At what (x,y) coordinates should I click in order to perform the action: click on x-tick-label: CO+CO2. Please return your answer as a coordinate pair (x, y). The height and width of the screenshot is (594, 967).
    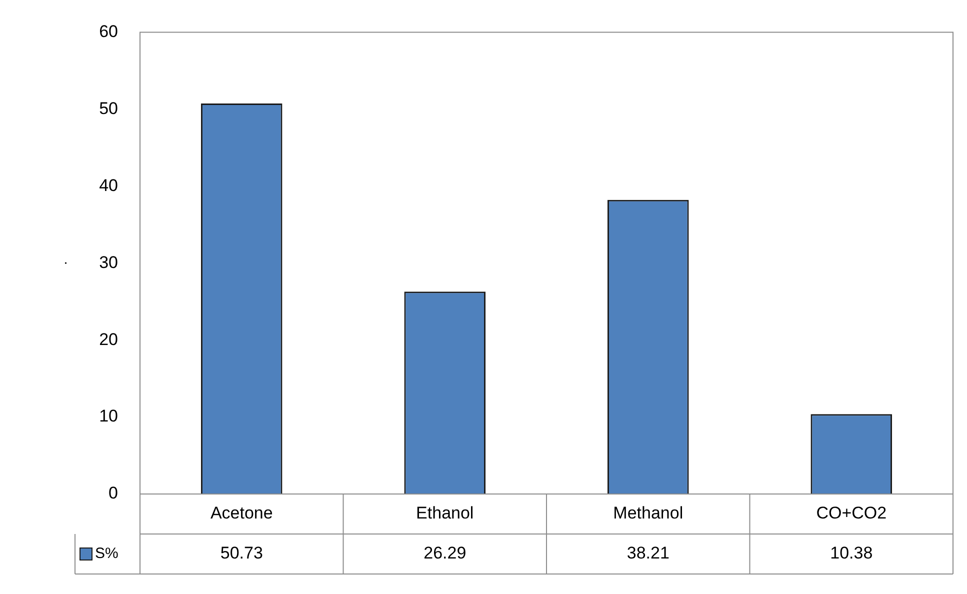
    Looking at the image, I should click on (851, 513).